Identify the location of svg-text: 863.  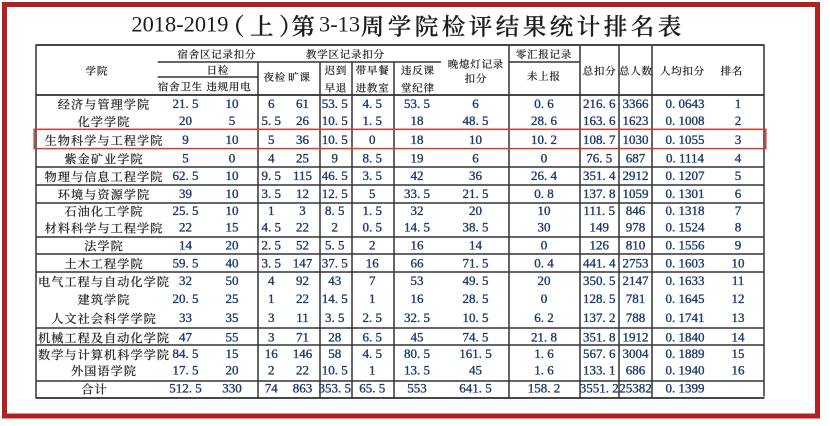
(303, 388).